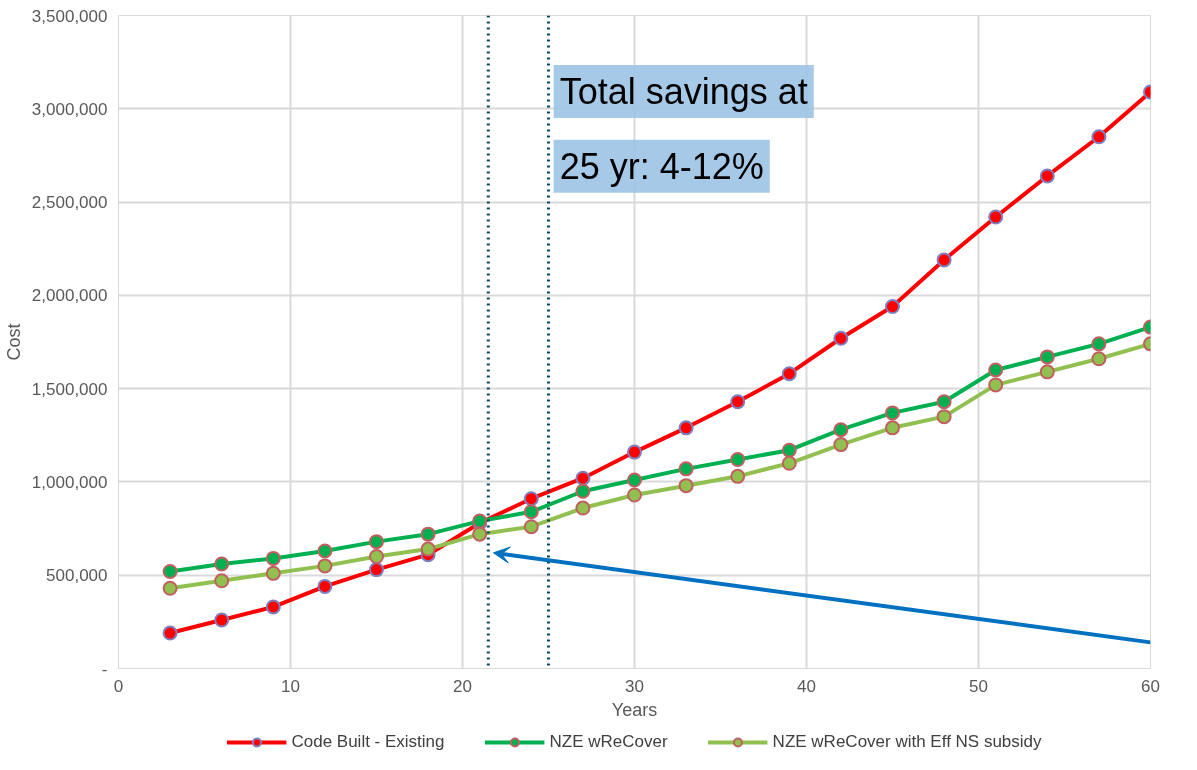 The image size is (1197, 770). I want to click on legend-label: NZE wReCover with Eff NS subsidy, so click(907, 742).